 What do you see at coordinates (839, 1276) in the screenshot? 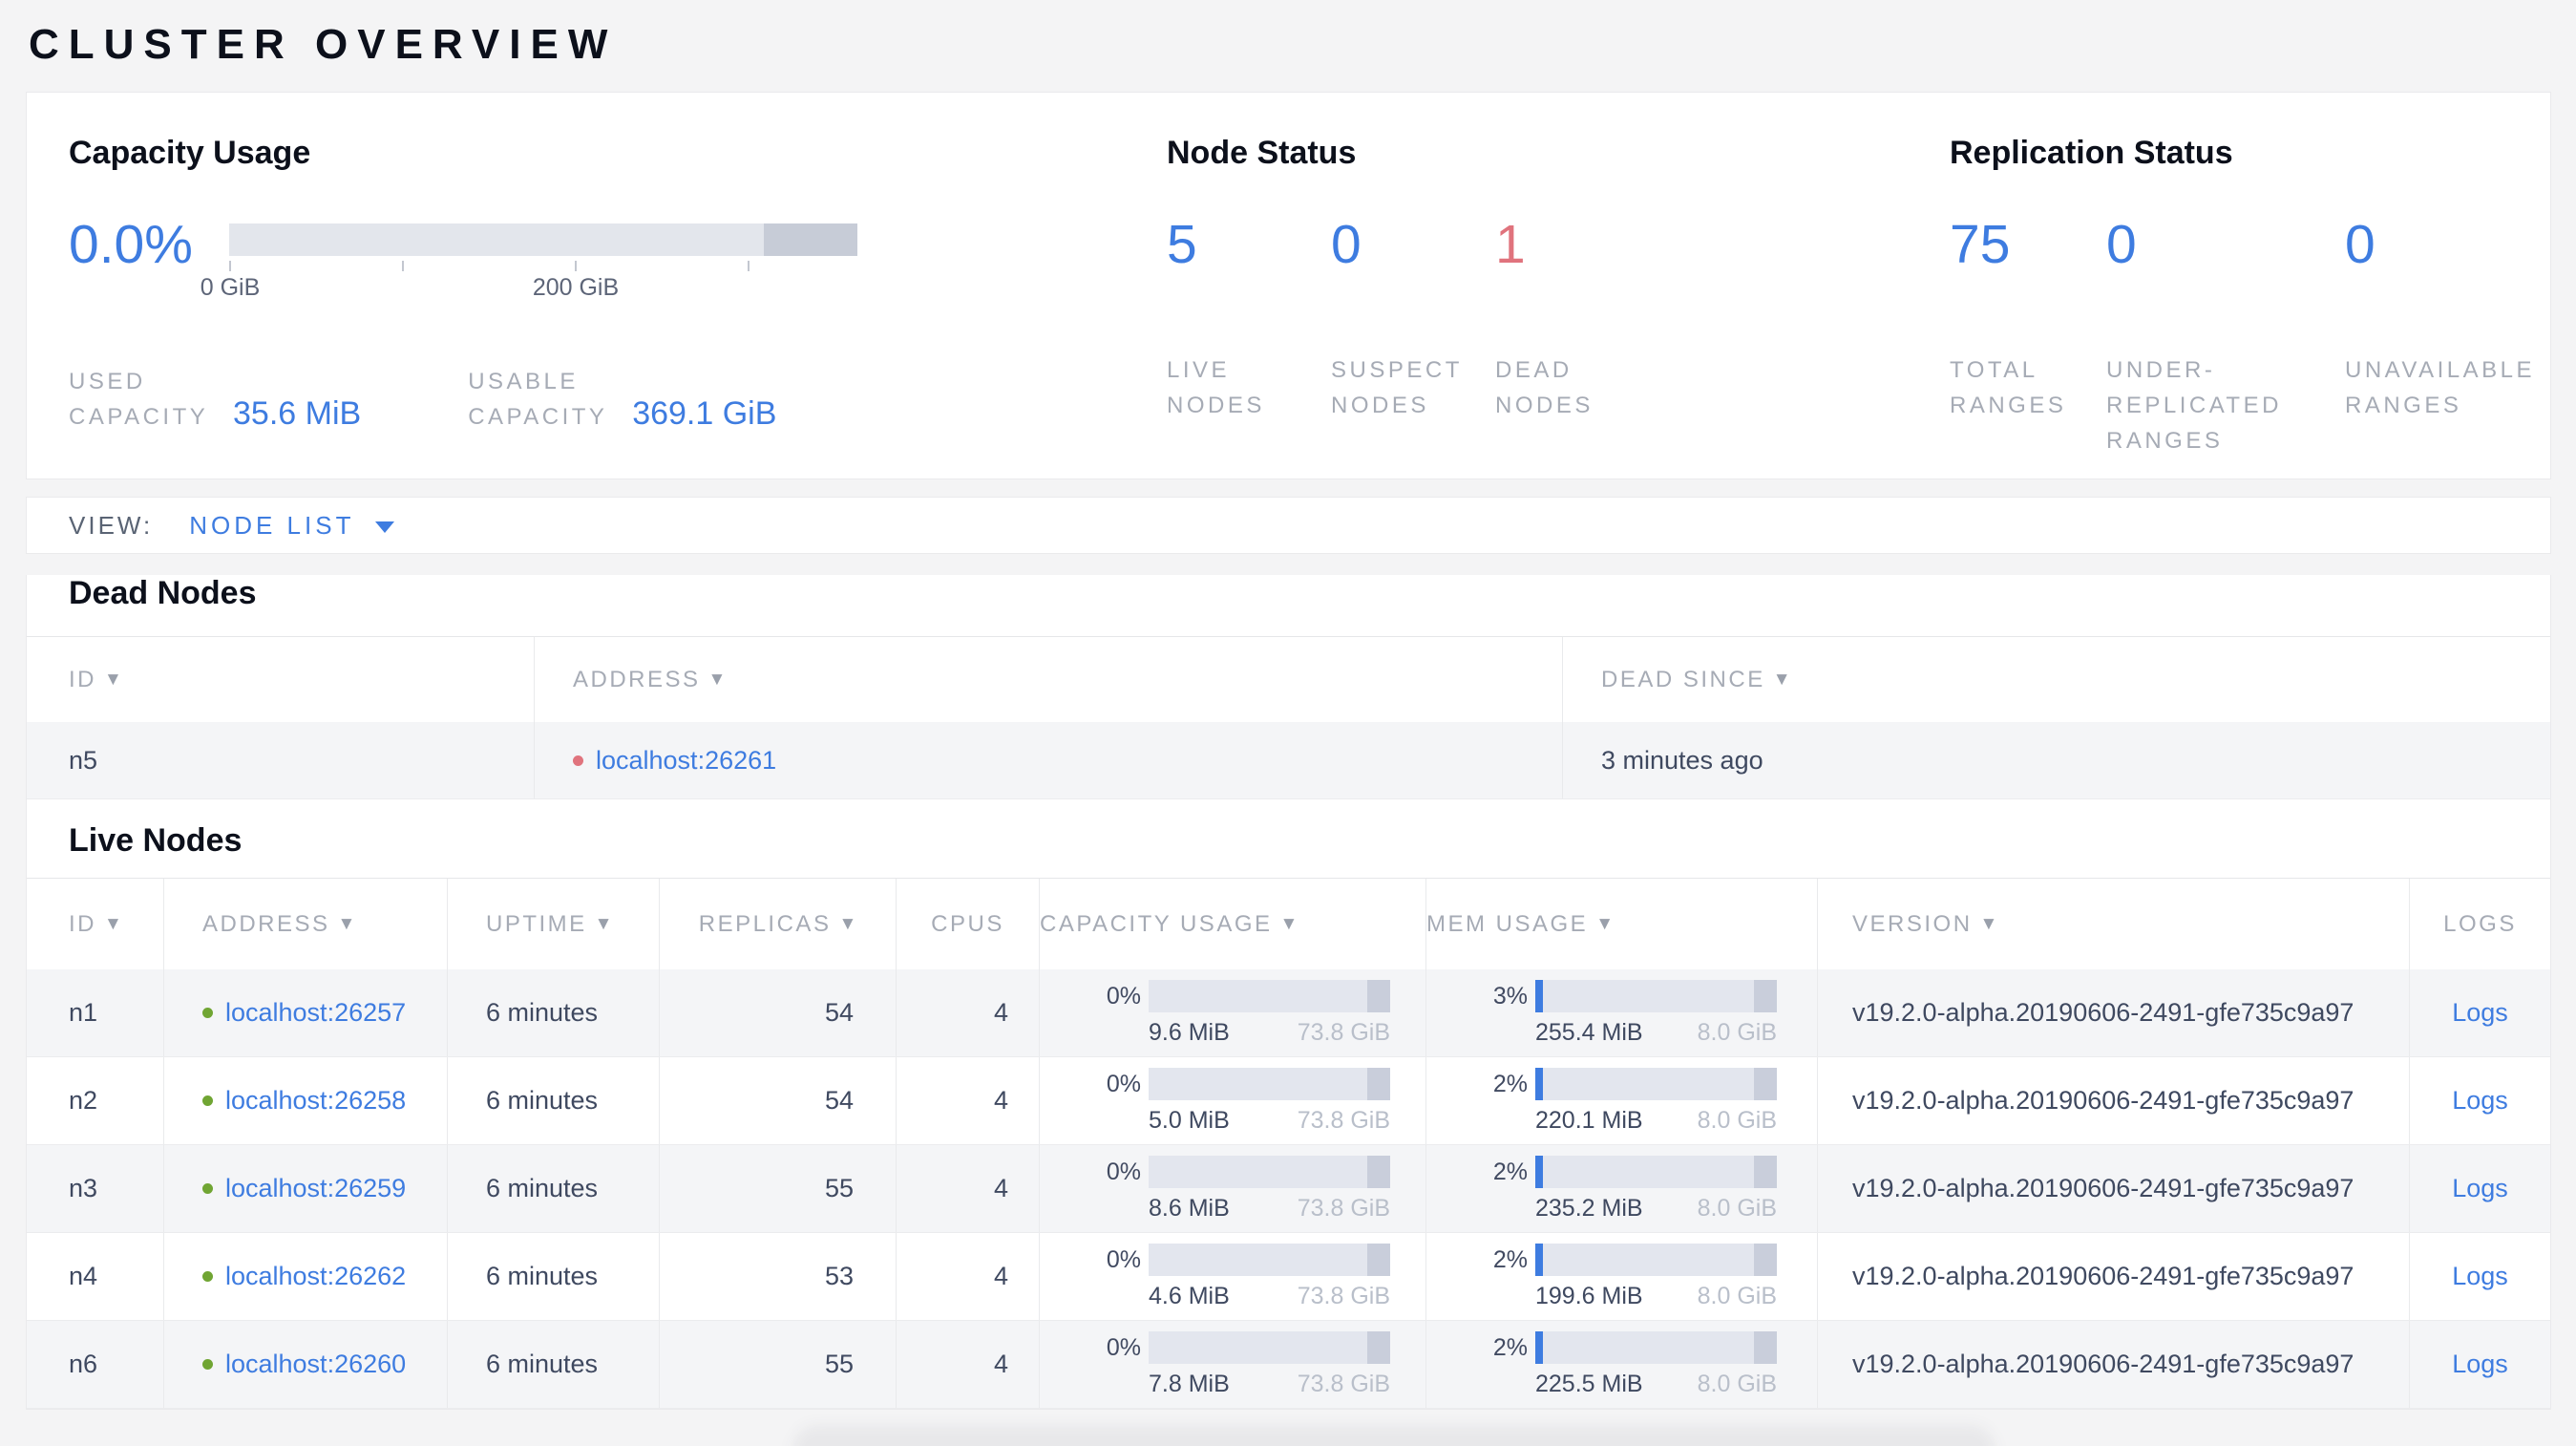
I see `replicas-value: 53` at bounding box center [839, 1276].